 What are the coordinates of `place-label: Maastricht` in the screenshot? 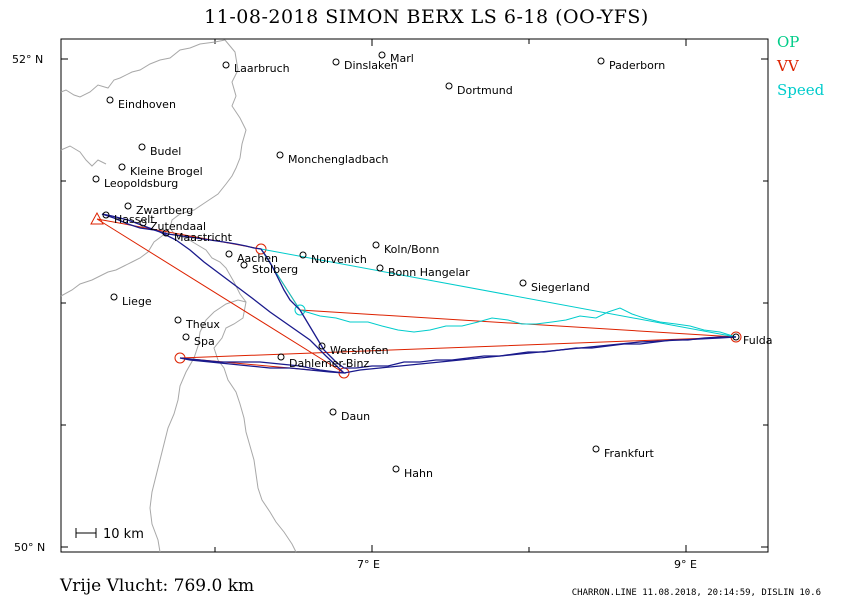 It's located at (203, 237).